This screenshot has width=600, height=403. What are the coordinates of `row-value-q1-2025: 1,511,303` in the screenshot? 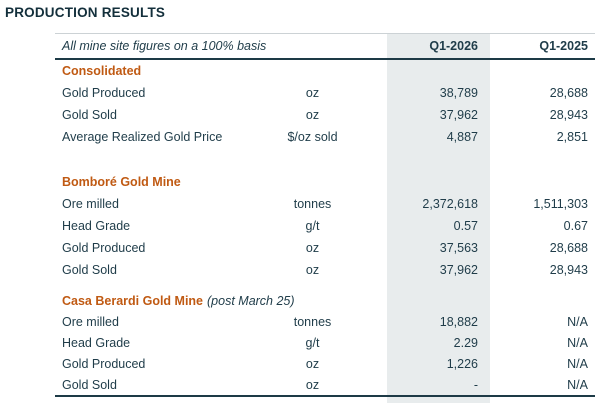 It's located at (560, 204).